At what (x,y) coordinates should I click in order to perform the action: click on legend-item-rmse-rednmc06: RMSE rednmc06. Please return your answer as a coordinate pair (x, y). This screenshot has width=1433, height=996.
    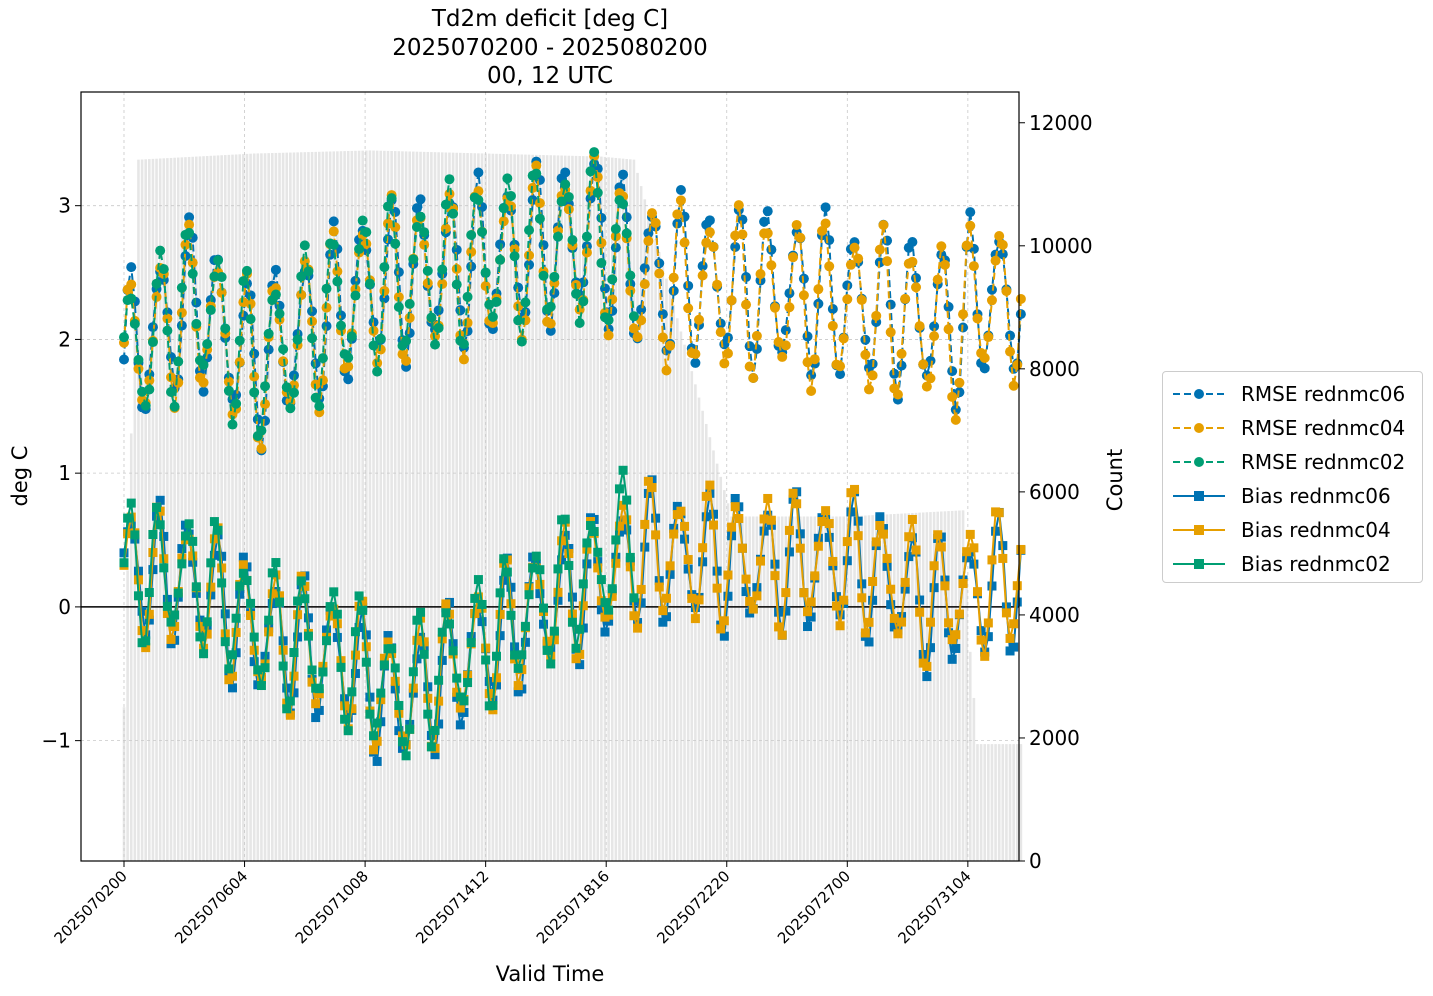
    Looking at the image, I should click on (1288, 394).